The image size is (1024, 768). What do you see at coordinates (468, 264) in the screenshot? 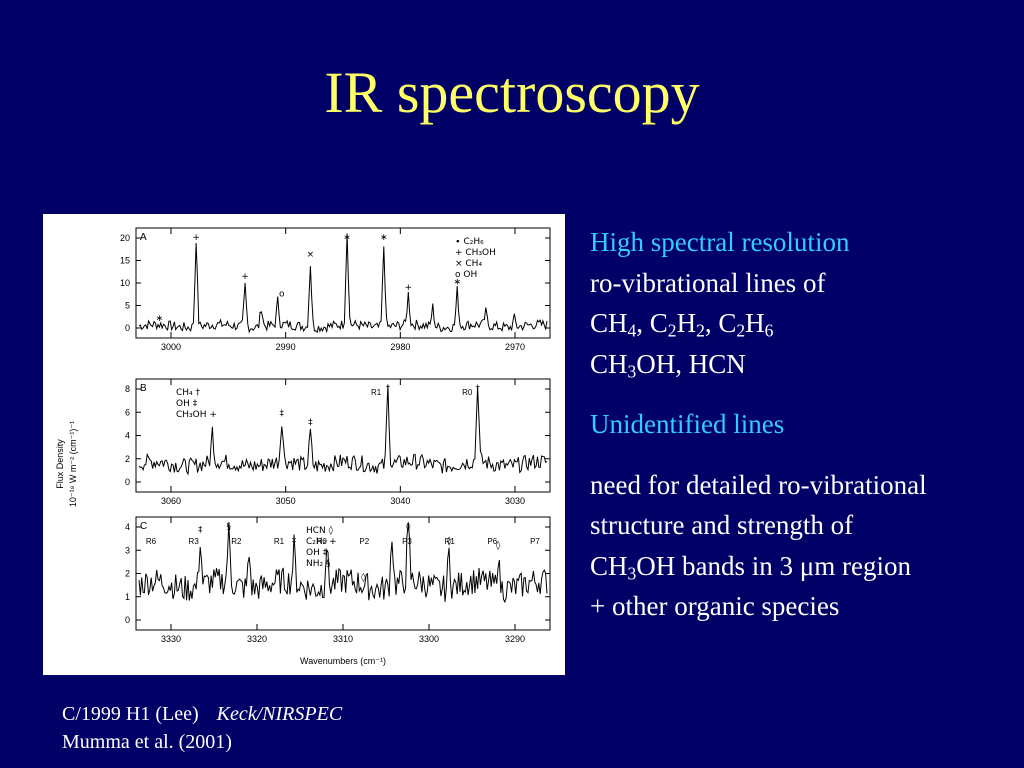
I see `panel-a-legend-entry: × CH₄` at bounding box center [468, 264].